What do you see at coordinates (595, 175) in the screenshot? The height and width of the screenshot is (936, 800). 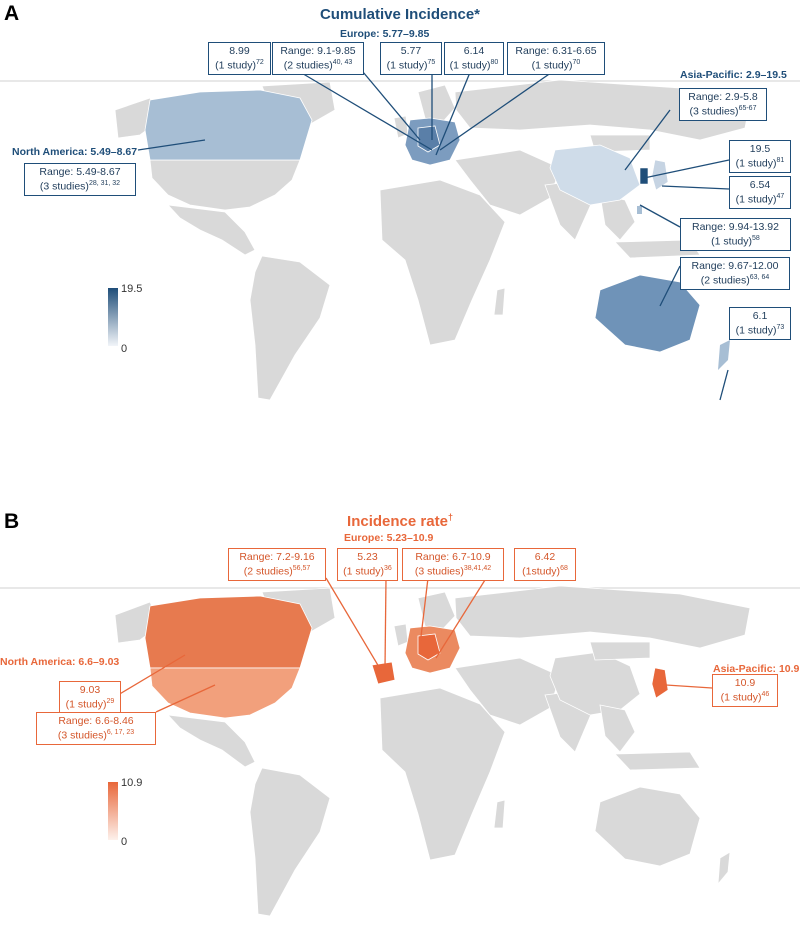 I see `country-china-a` at bounding box center [595, 175].